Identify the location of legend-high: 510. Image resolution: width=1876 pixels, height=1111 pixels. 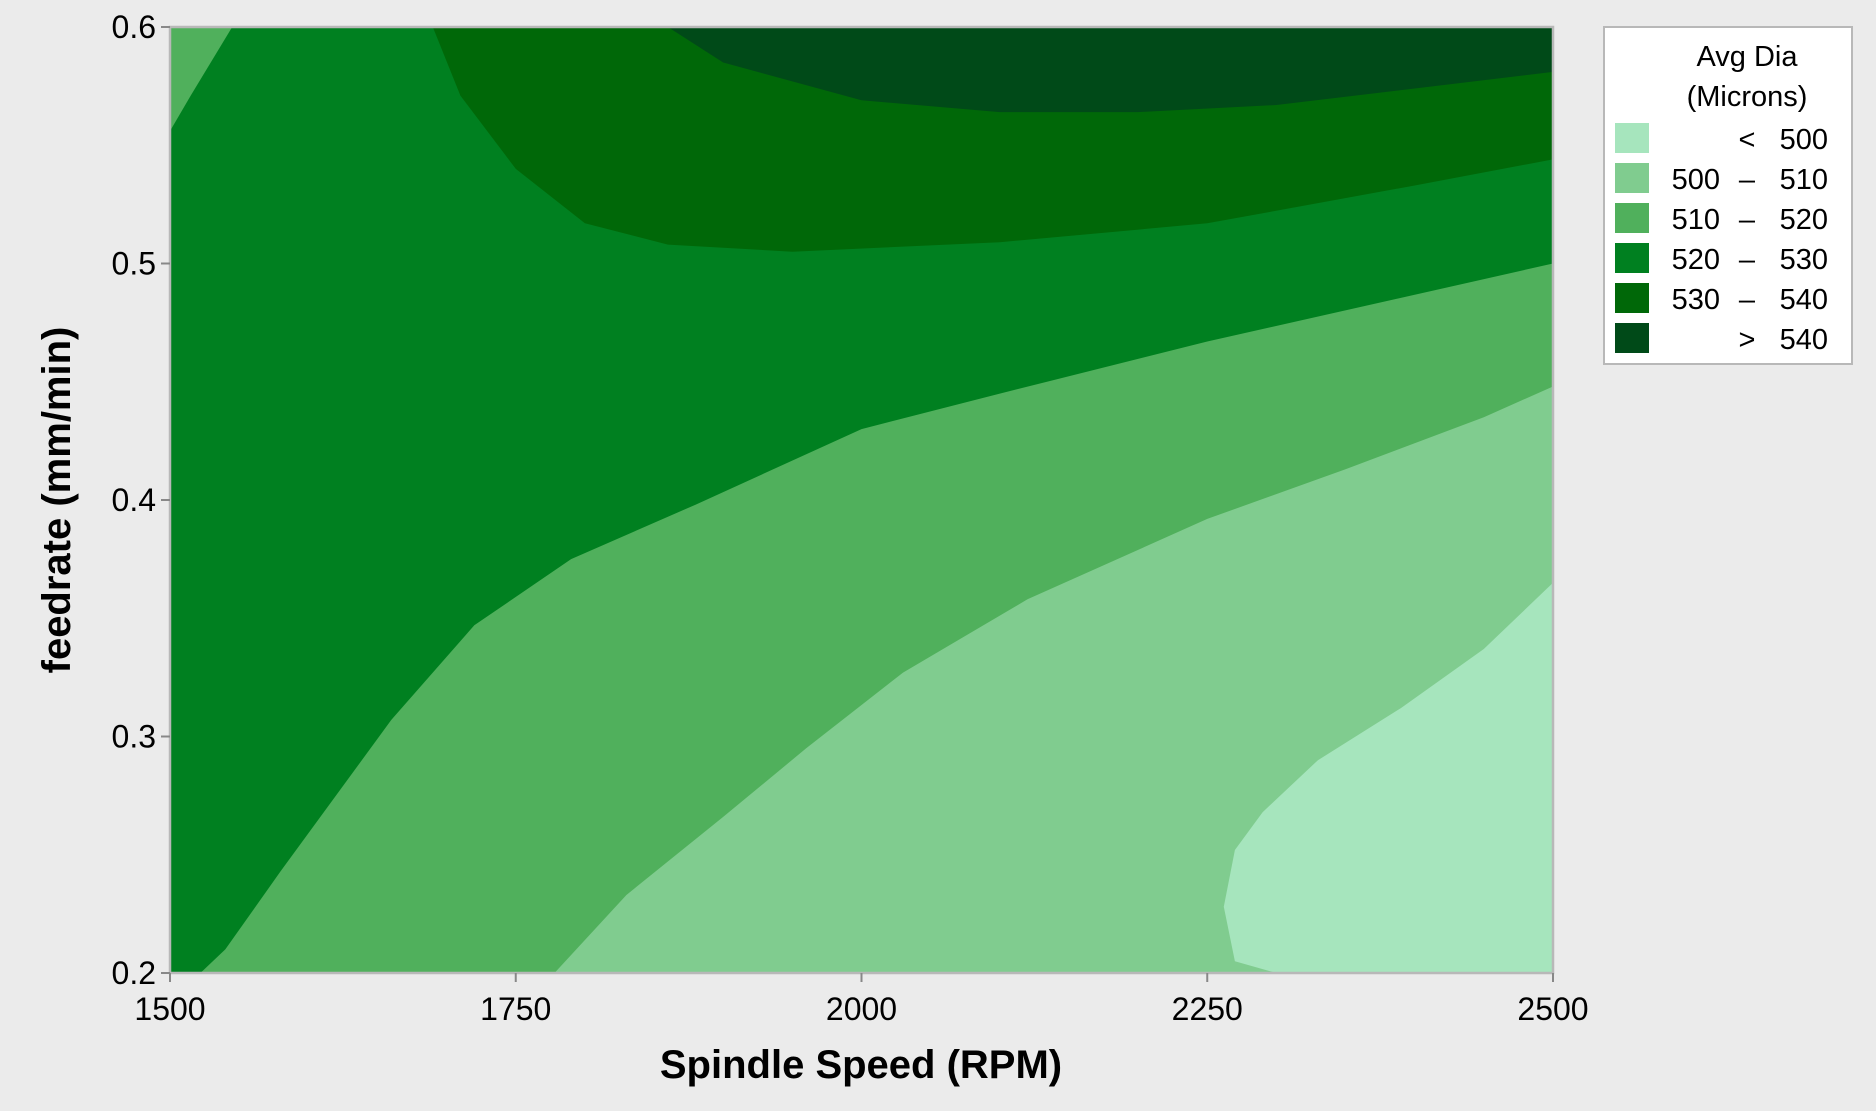
(1804, 180).